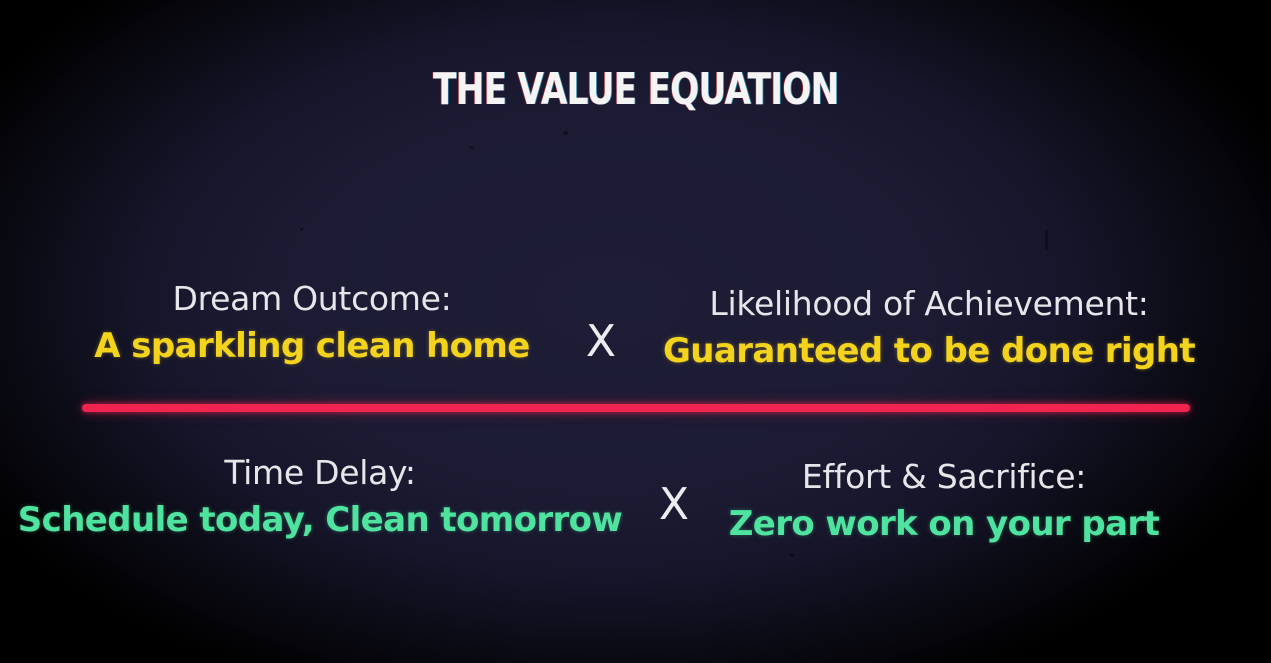  I want to click on fraction-divider, so click(636, 408).